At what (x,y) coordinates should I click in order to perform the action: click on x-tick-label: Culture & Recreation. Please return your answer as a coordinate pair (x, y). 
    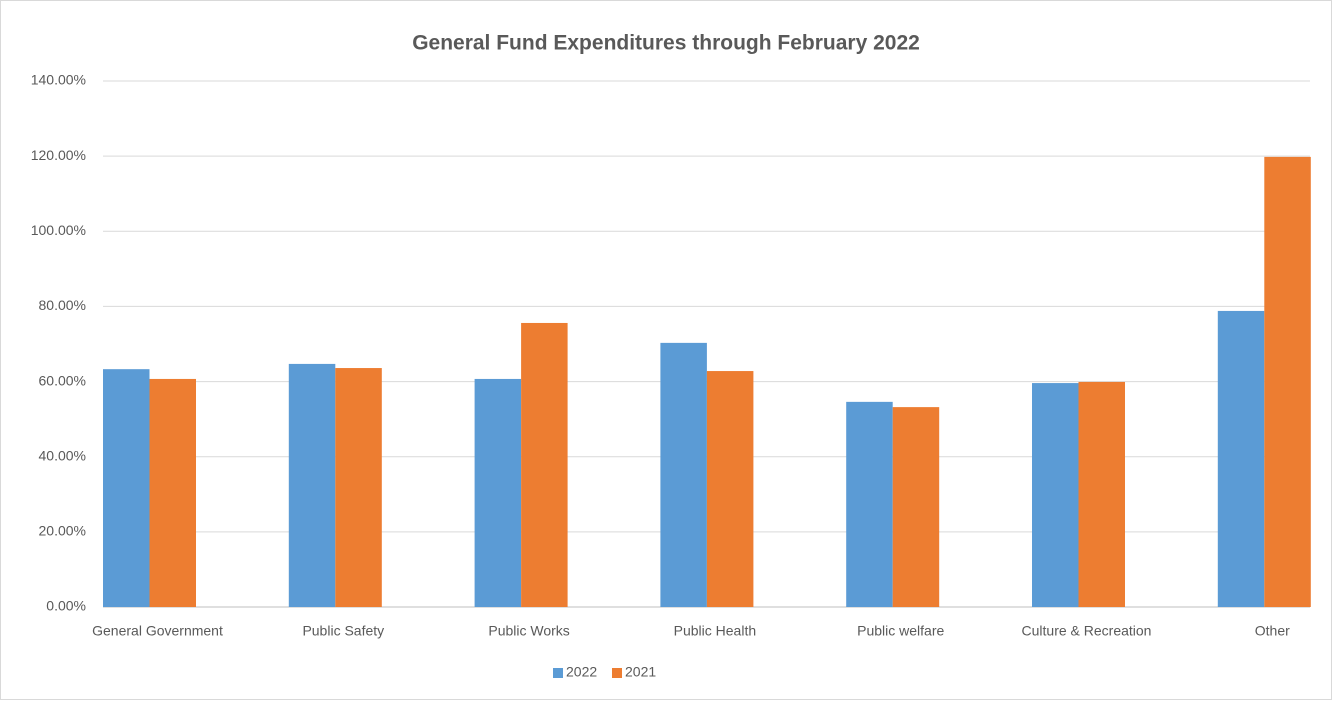
    Looking at the image, I should click on (1087, 631).